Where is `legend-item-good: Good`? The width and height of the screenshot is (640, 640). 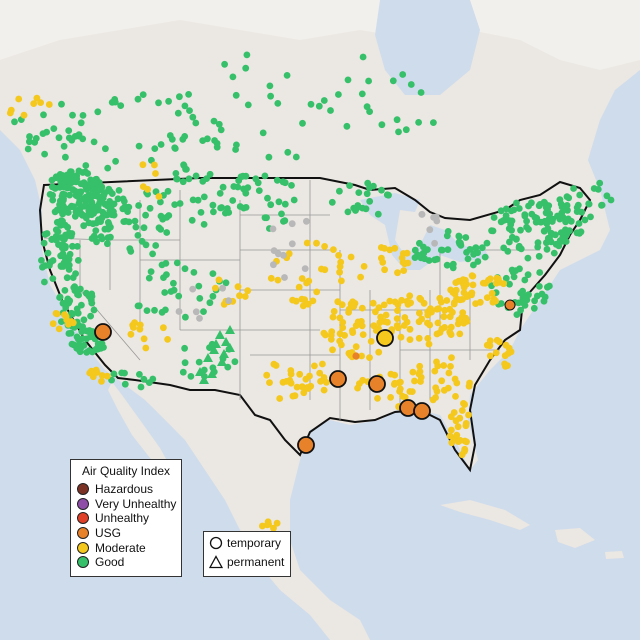
legend-item-good: Good is located at coordinates (126, 562).